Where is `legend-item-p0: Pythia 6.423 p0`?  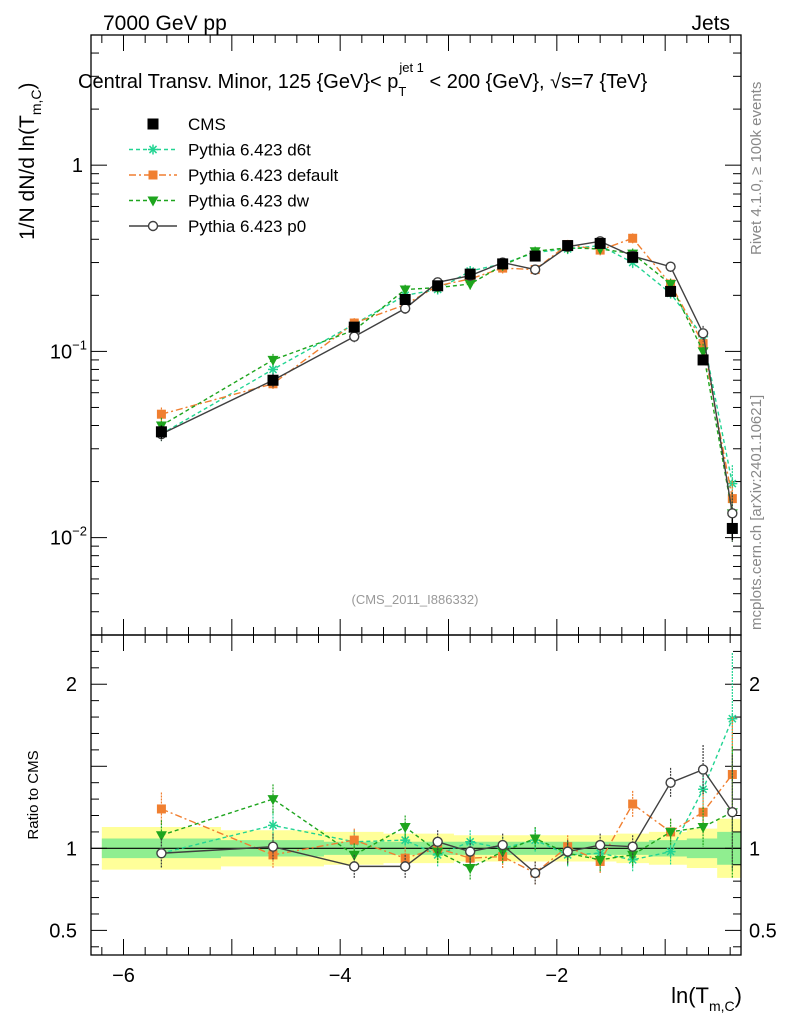 legend-item-p0: Pythia 6.423 p0 is located at coordinates (217, 226).